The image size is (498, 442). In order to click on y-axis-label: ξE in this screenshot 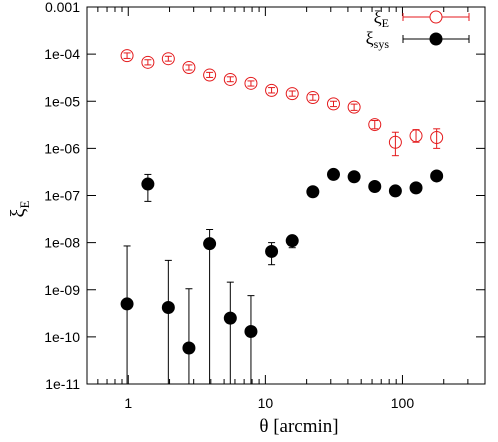, I will do `click(19, 209)`.